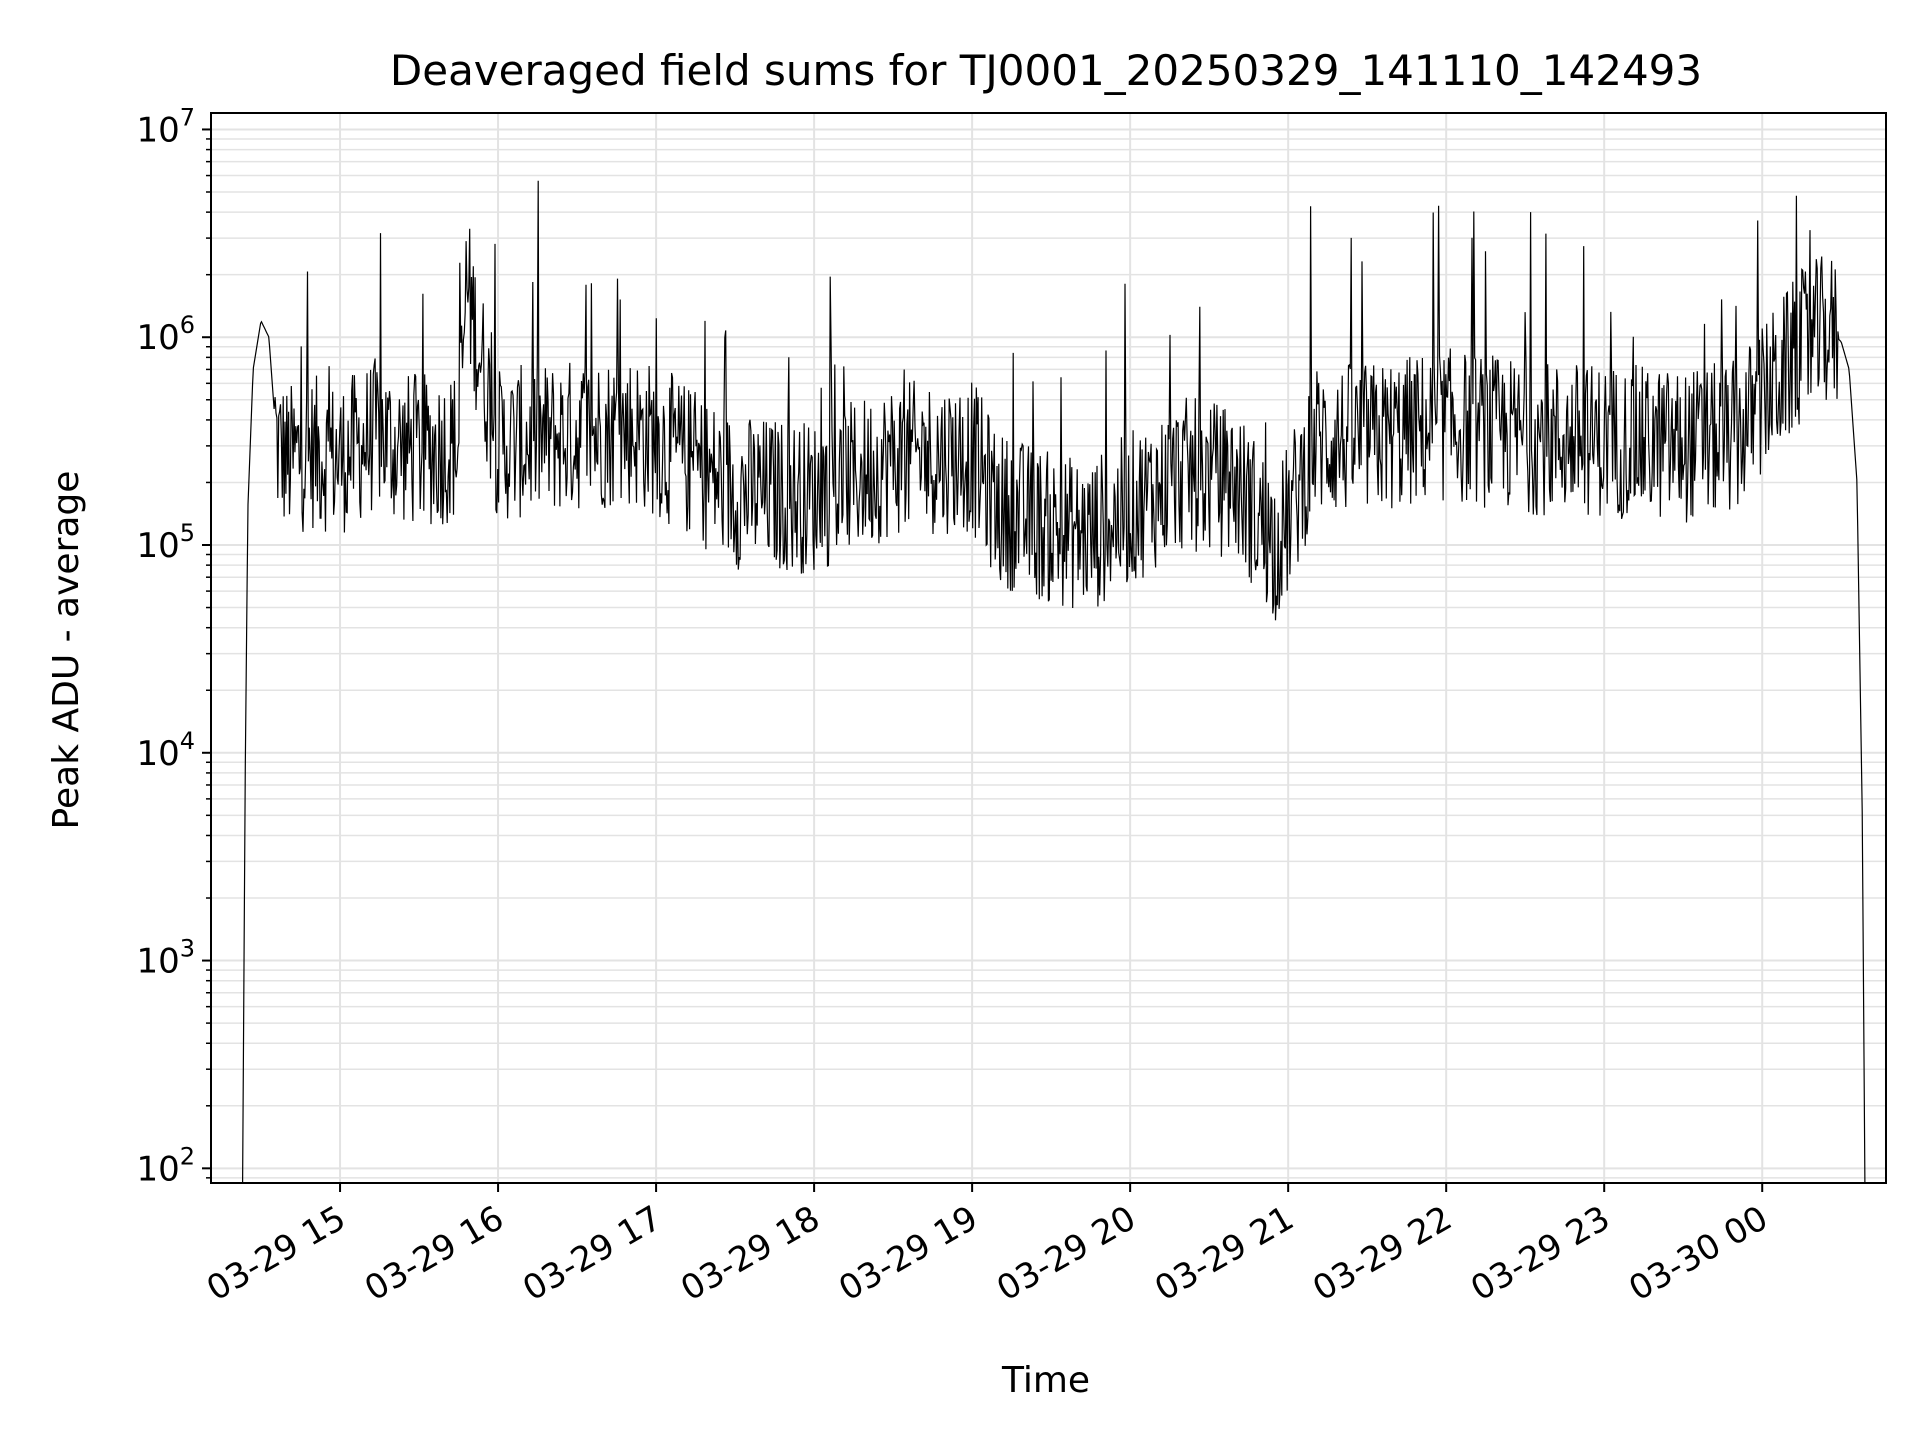 The height and width of the screenshot is (1440, 1920). I want to click on y-axis-label: Peak ADU - average, so click(66, 650).